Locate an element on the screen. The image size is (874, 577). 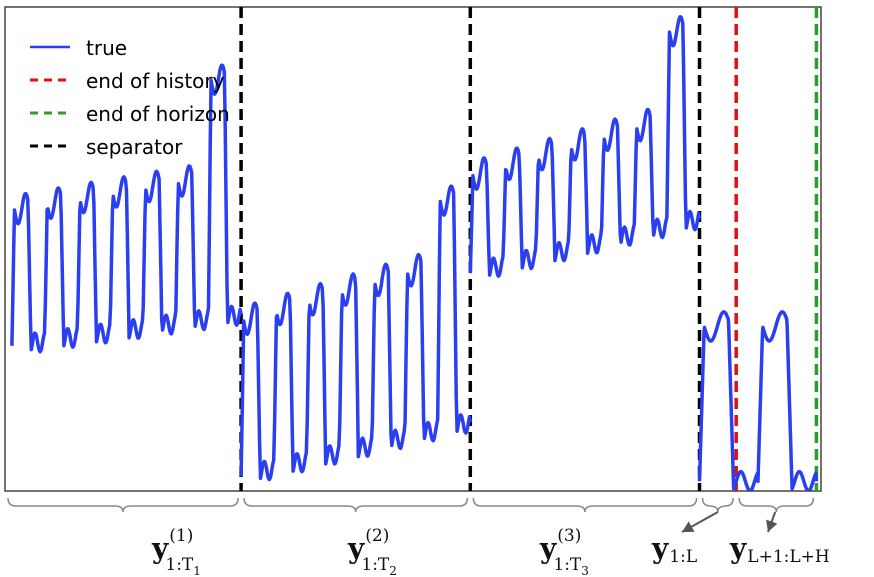
segment-label-horizon: yL+1:L+H is located at coordinates (779, 549).